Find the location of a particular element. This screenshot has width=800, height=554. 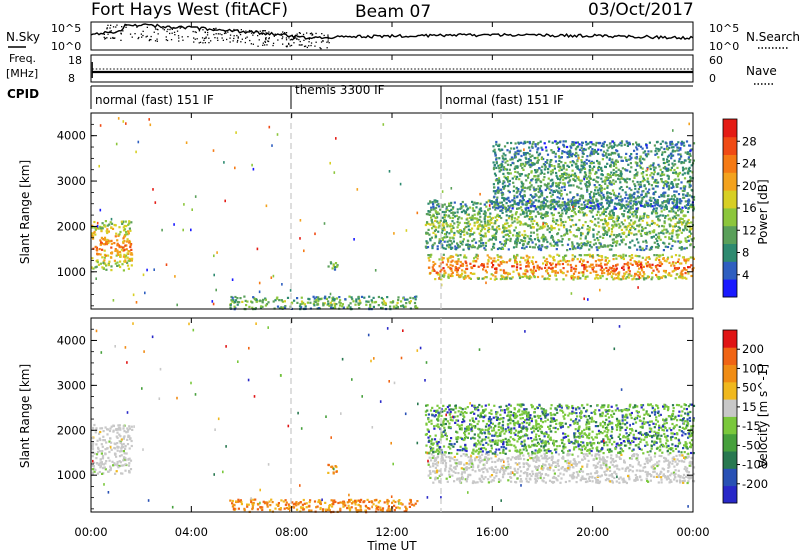

freq-trace is located at coordinates (392, 70).